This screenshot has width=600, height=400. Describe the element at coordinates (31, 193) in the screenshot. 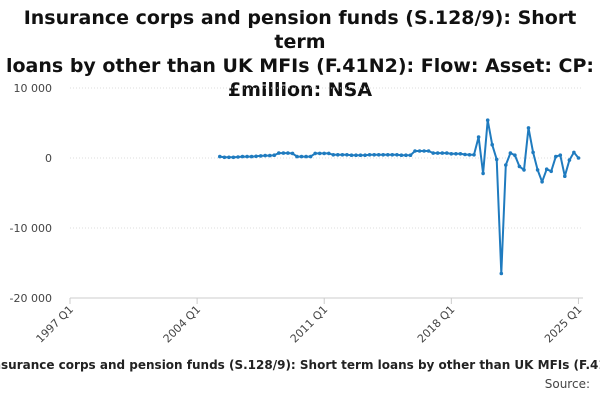

I see `y-axis-ticks: 10 000 0 -10 000 -20 000` at that location.